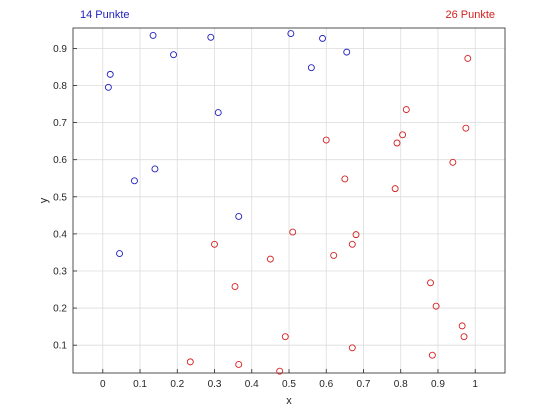 This screenshot has width=560, height=420. What do you see at coordinates (60, 234) in the screenshot?
I see `y-tick-label: 0.4` at bounding box center [60, 234].